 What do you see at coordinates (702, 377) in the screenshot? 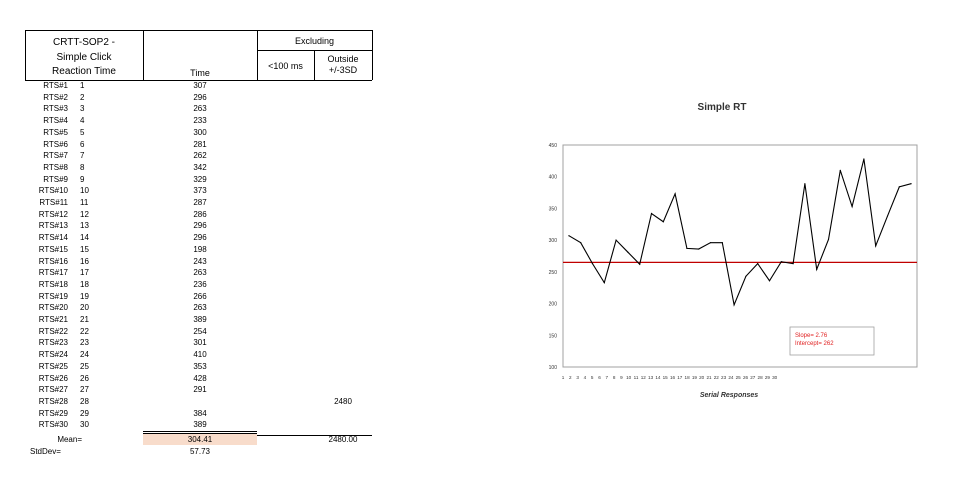
I see `x-tick-label: 20` at bounding box center [702, 377].